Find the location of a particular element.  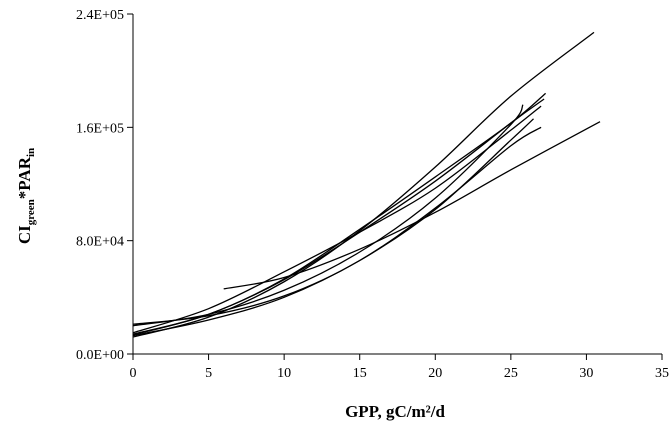

x-tick-label: 5 is located at coordinates (208, 373).